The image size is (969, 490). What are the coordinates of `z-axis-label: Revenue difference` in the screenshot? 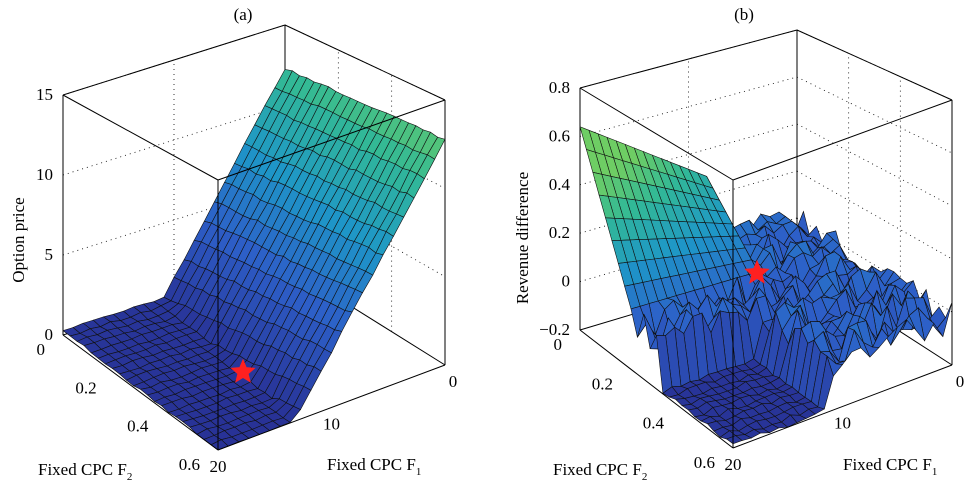 It's located at (522, 238).